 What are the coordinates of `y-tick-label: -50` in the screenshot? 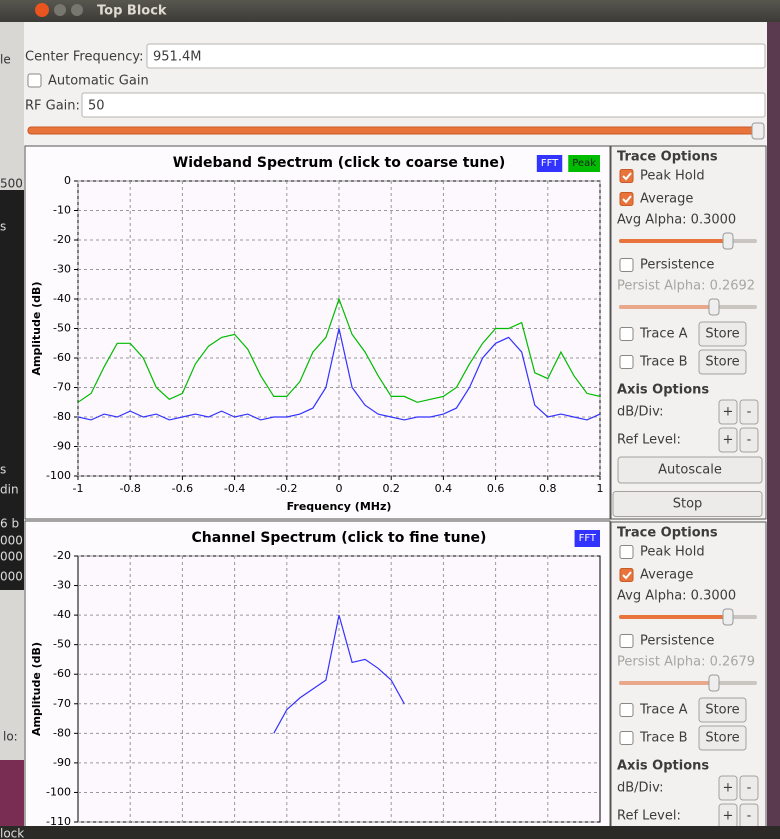 It's located at (62, 644).